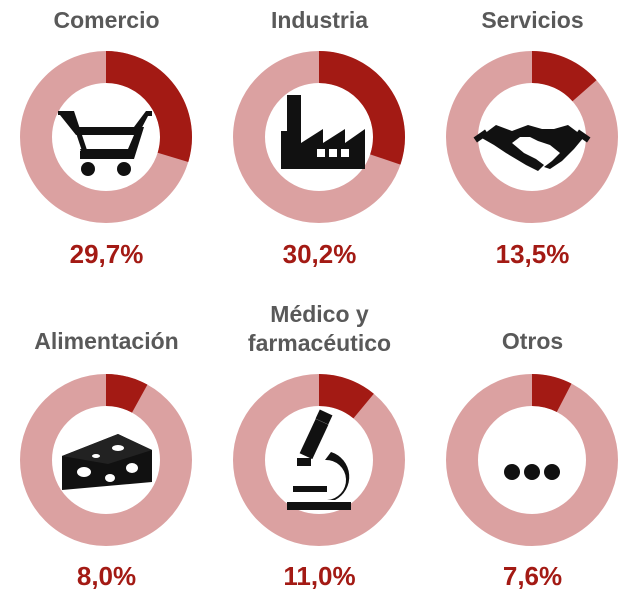  What do you see at coordinates (532, 576) in the screenshot?
I see `value-label: 7,6%` at bounding box center [532, 576].